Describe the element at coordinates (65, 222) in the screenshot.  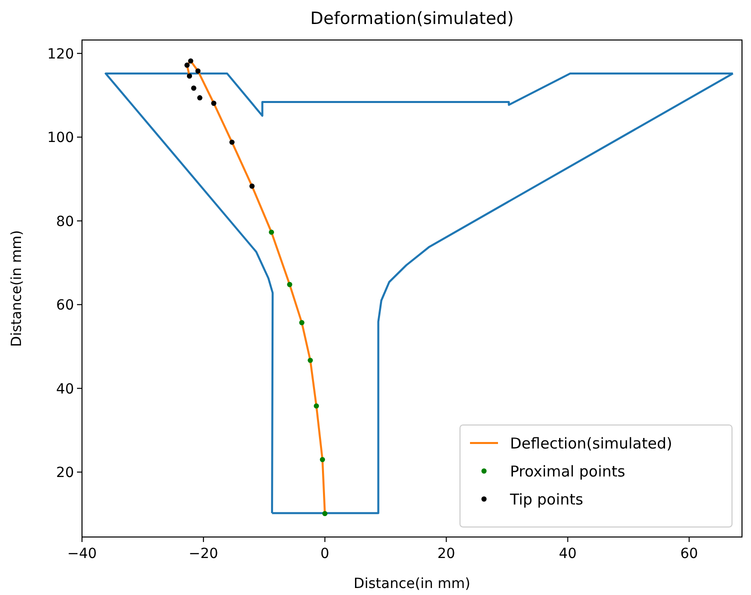
I see `y-tick-label: 80` at that location.